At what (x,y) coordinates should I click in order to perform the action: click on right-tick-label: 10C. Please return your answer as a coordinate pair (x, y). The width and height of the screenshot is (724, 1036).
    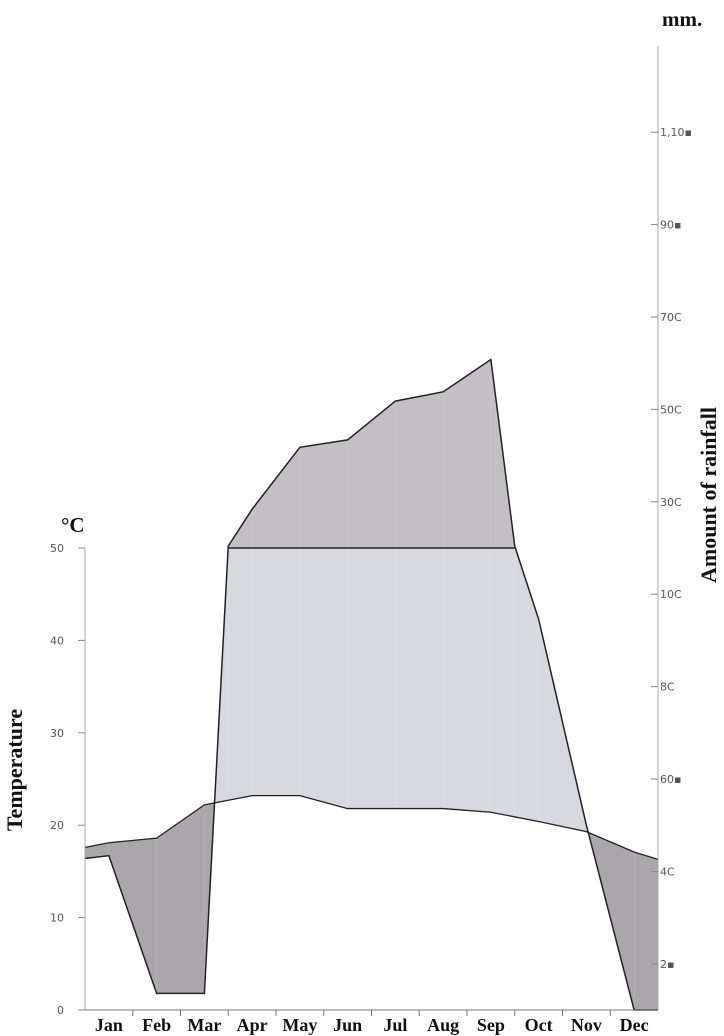
    Looking at the image, I should click on (671, 594).